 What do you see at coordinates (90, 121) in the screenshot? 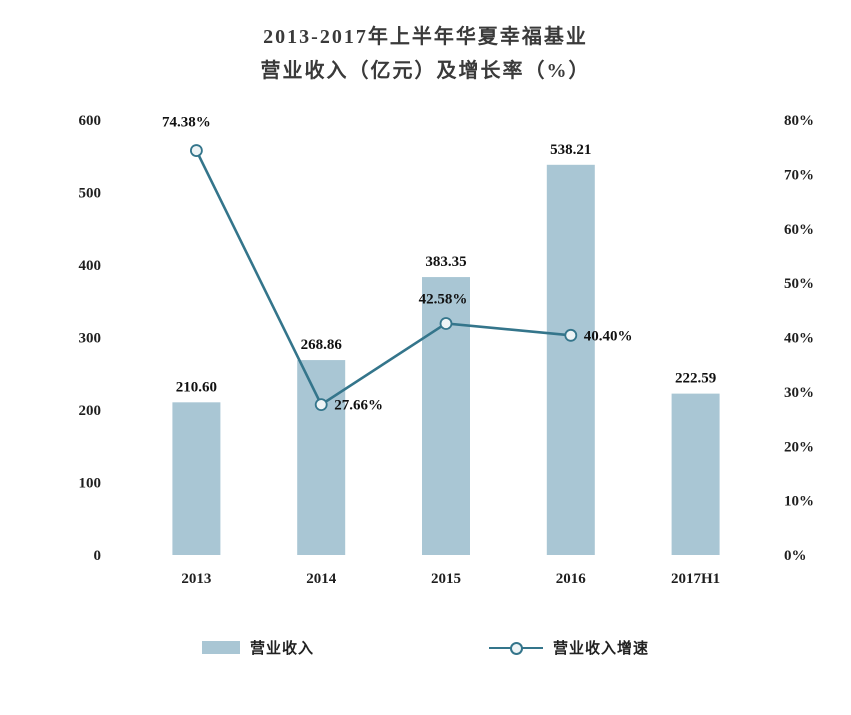
I see `left-axis-tick: 600` at bounding box center [90, 121].